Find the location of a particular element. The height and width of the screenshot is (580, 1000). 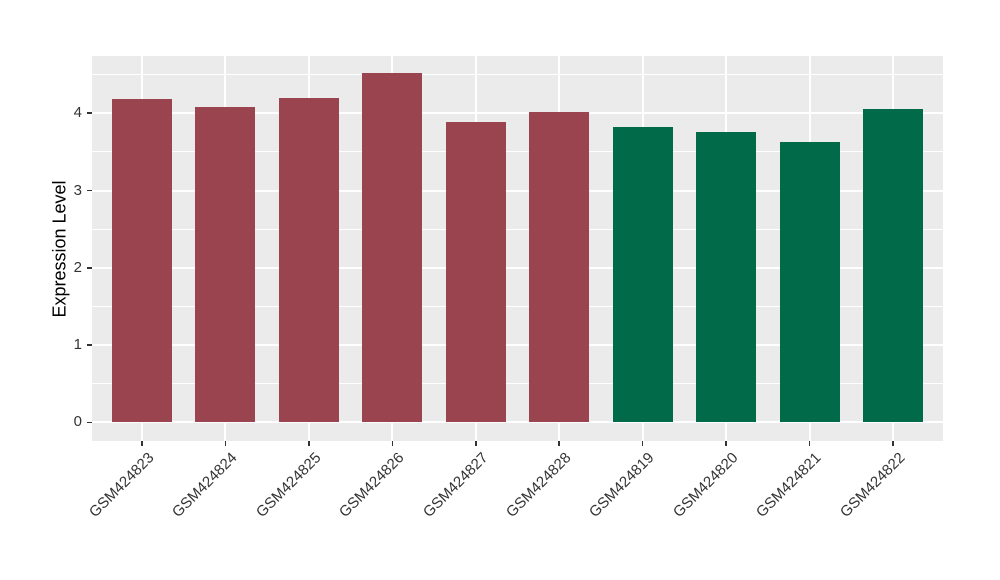

y-tick-label: 4 is located at coordinates (77, 113).